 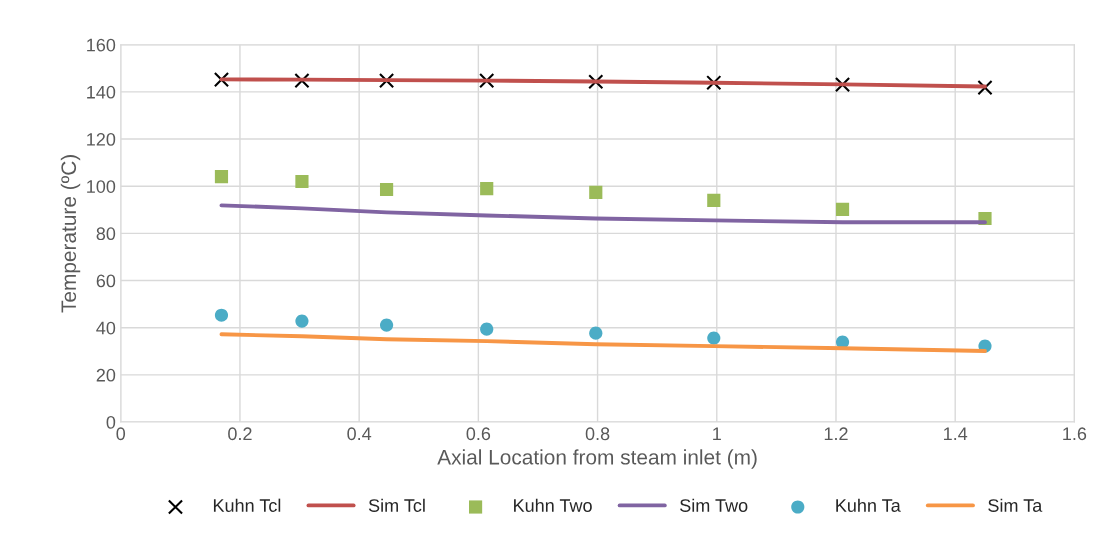 I want to click on legend-label: Sim Tcl, so click(x=396, y=505).